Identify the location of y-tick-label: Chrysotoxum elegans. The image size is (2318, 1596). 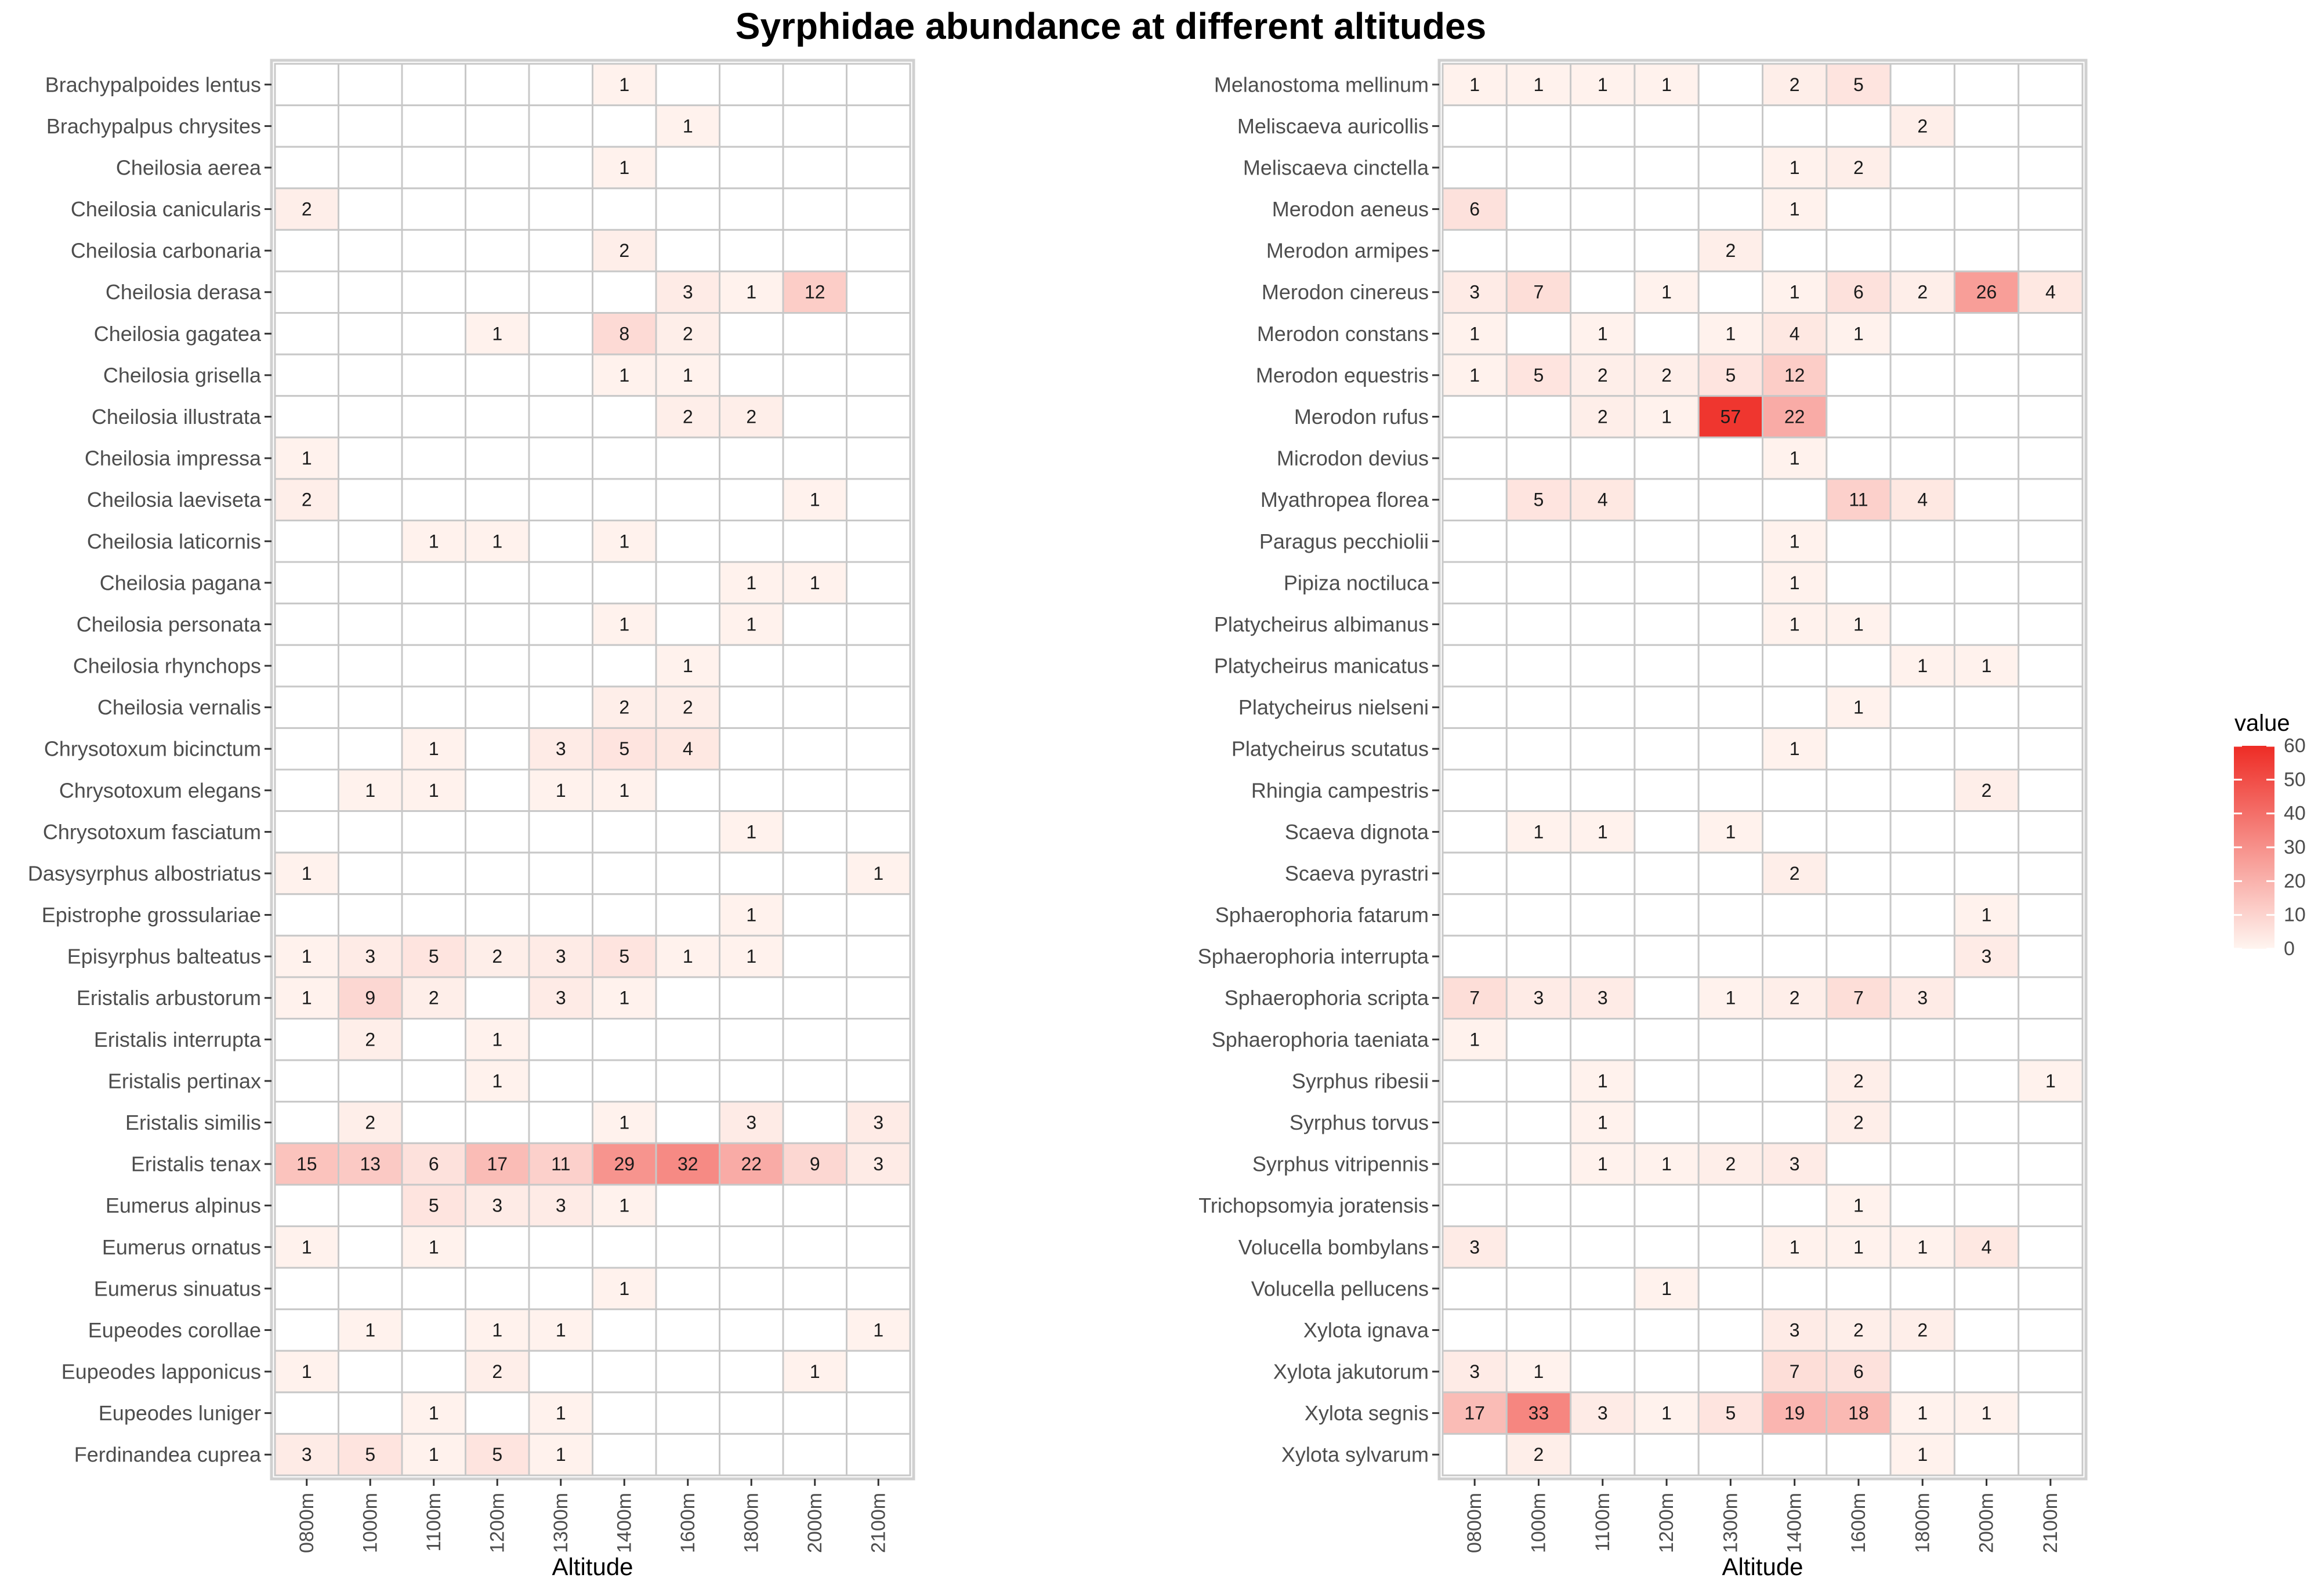
(160, 790).